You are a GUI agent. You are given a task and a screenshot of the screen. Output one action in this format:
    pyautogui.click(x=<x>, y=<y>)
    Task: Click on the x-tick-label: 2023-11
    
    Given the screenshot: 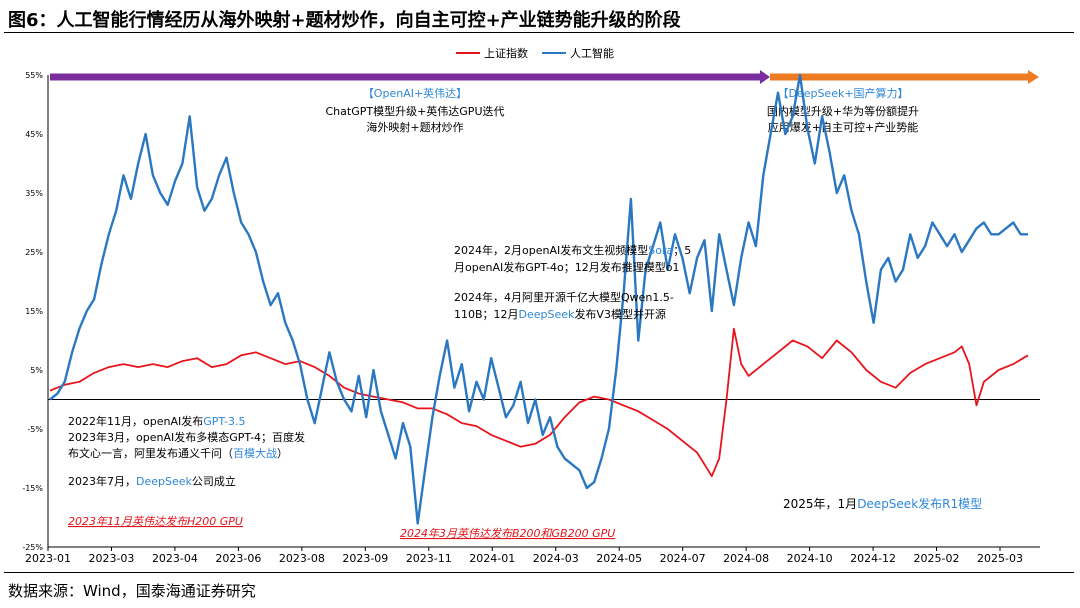 What is the action you would take?
    pyautogui.click(x=429, y=558)
    